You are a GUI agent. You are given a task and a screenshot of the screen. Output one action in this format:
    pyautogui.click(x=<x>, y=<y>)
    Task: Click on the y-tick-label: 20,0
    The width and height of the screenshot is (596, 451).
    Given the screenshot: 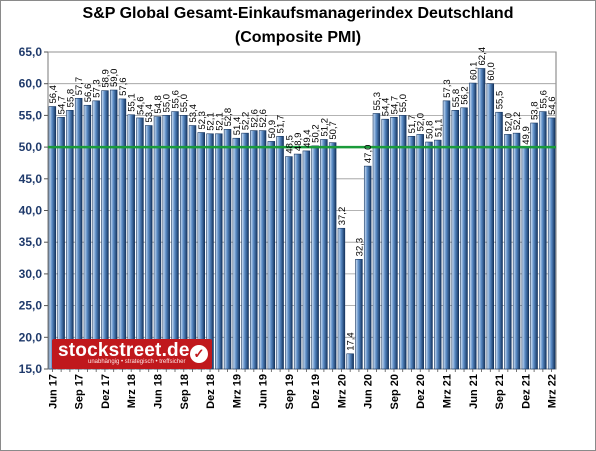 What is the action you would take?
    pyautogui.click(x=31, y=337)
    